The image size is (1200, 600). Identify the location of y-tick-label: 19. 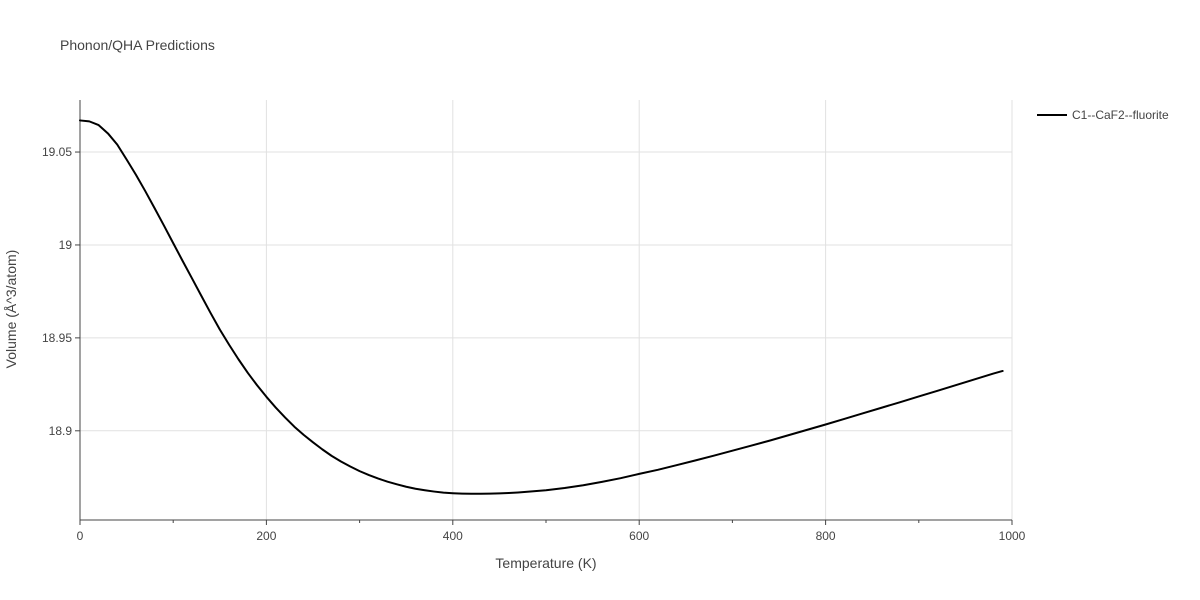
(66, 245).